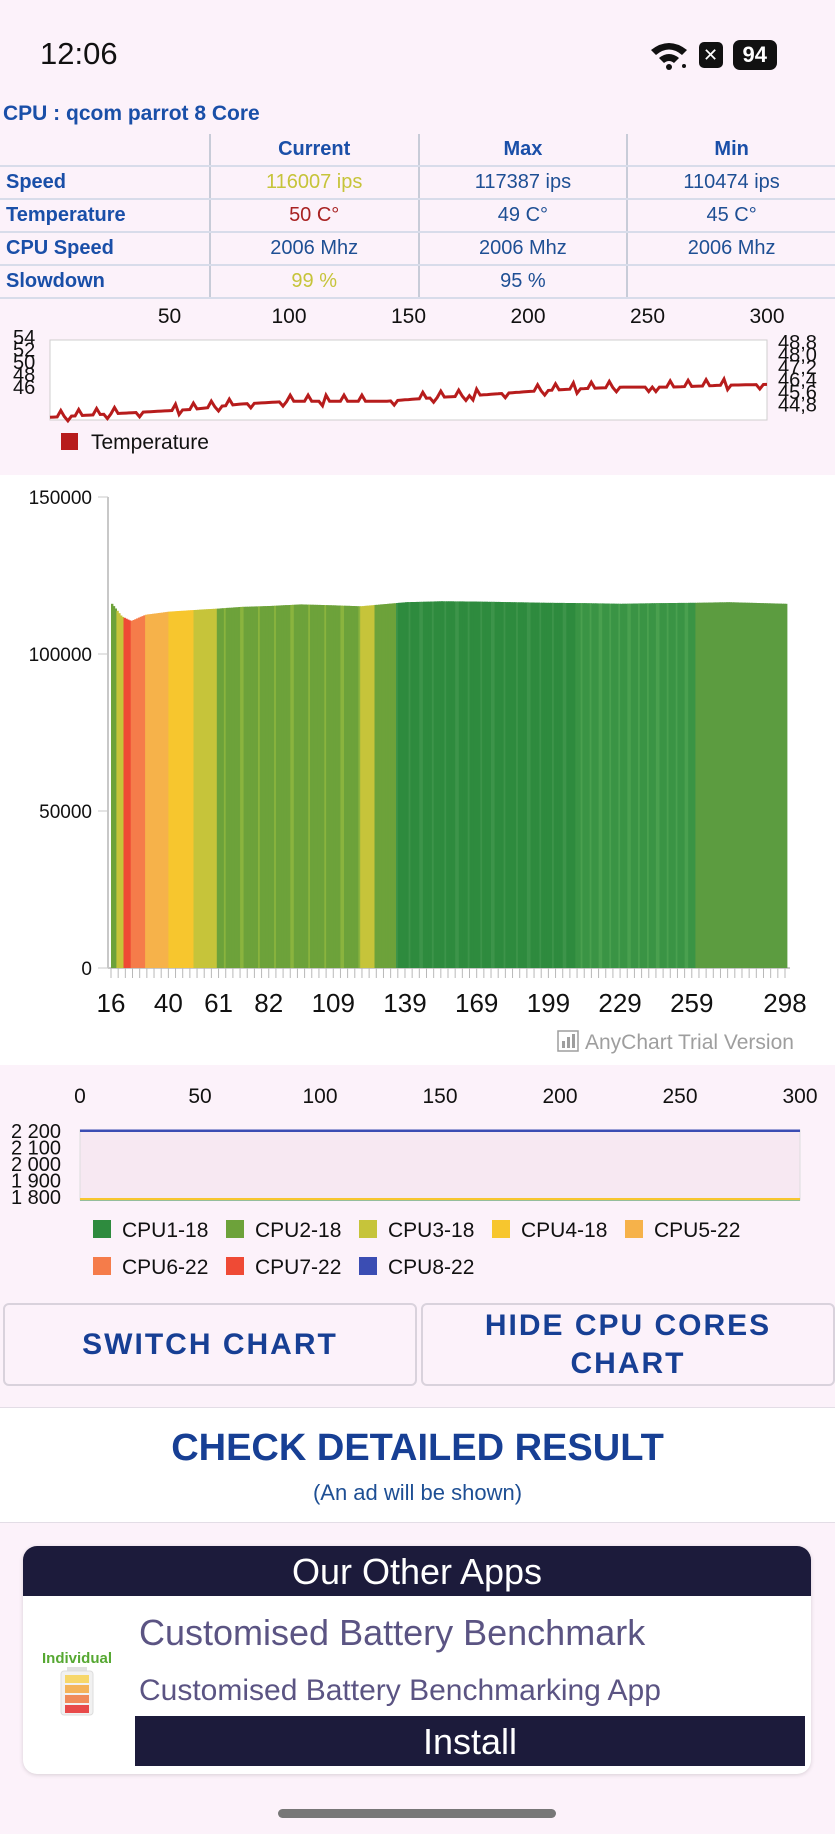 The height and width of the screenshot is (1834, 835). Describe the element at coordinates (210, 1344) in the screenshot. I see `switch-chart-button: SWITCH CHART` at that location.